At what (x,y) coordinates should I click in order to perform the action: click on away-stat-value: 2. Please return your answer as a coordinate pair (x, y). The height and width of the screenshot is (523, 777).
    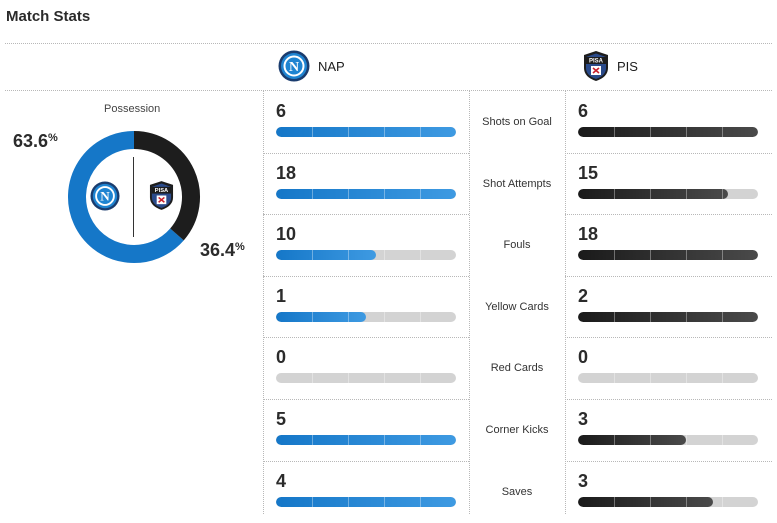
    Looking at the image, I should click on (583, 295).